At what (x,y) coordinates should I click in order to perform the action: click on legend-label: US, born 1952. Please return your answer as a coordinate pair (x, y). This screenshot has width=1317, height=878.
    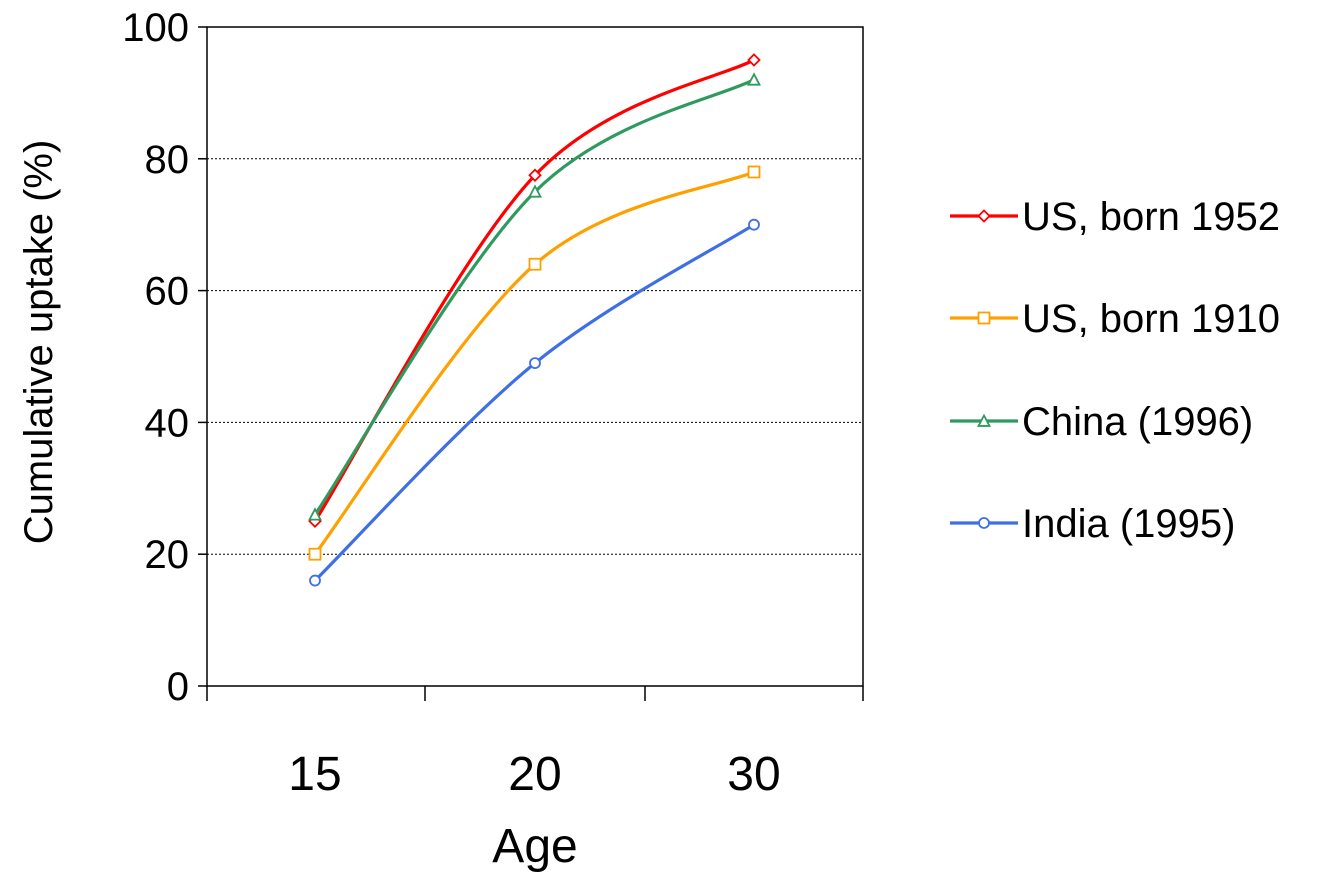
    Looking at the image, I should click on (1151, 217).